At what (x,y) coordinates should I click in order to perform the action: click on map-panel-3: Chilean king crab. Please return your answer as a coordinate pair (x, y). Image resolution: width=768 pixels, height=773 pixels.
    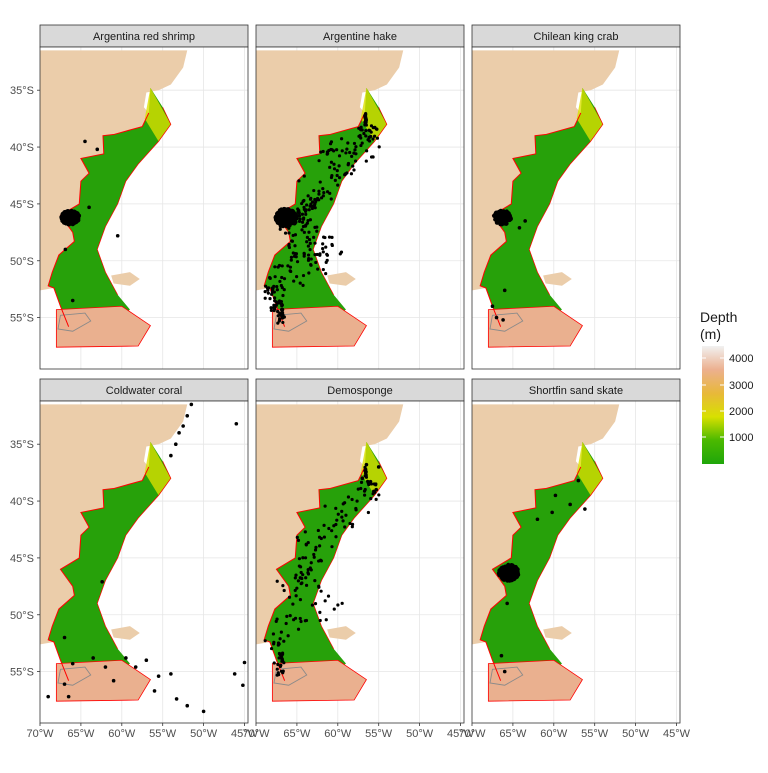
    Looking at the image, I should click on (576, 197).